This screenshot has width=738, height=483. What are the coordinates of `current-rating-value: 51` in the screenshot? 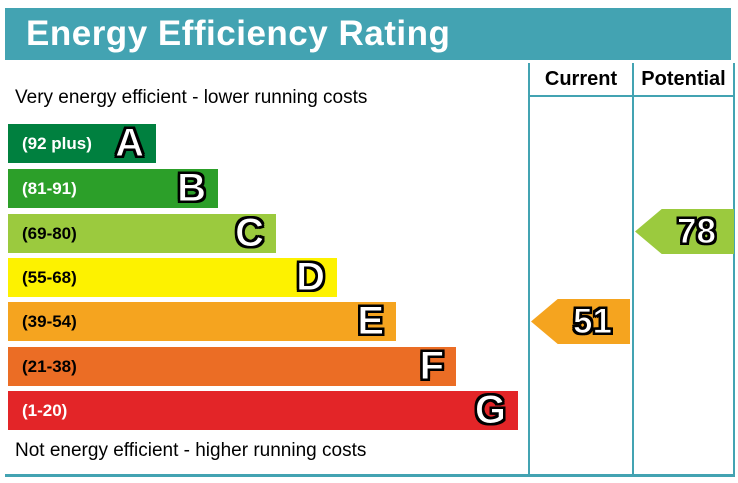 It's located at (593, 321).